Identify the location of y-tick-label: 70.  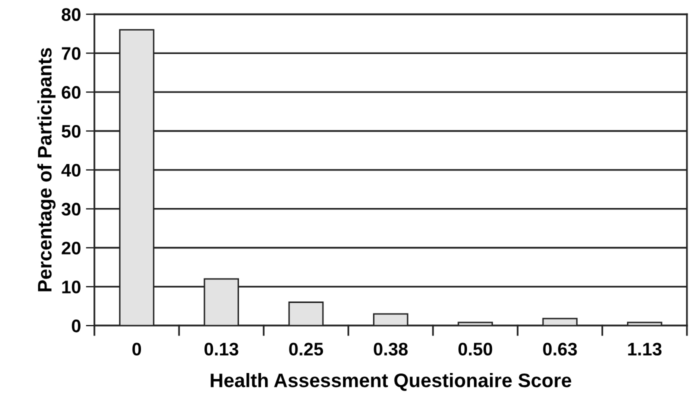
(71, 53).